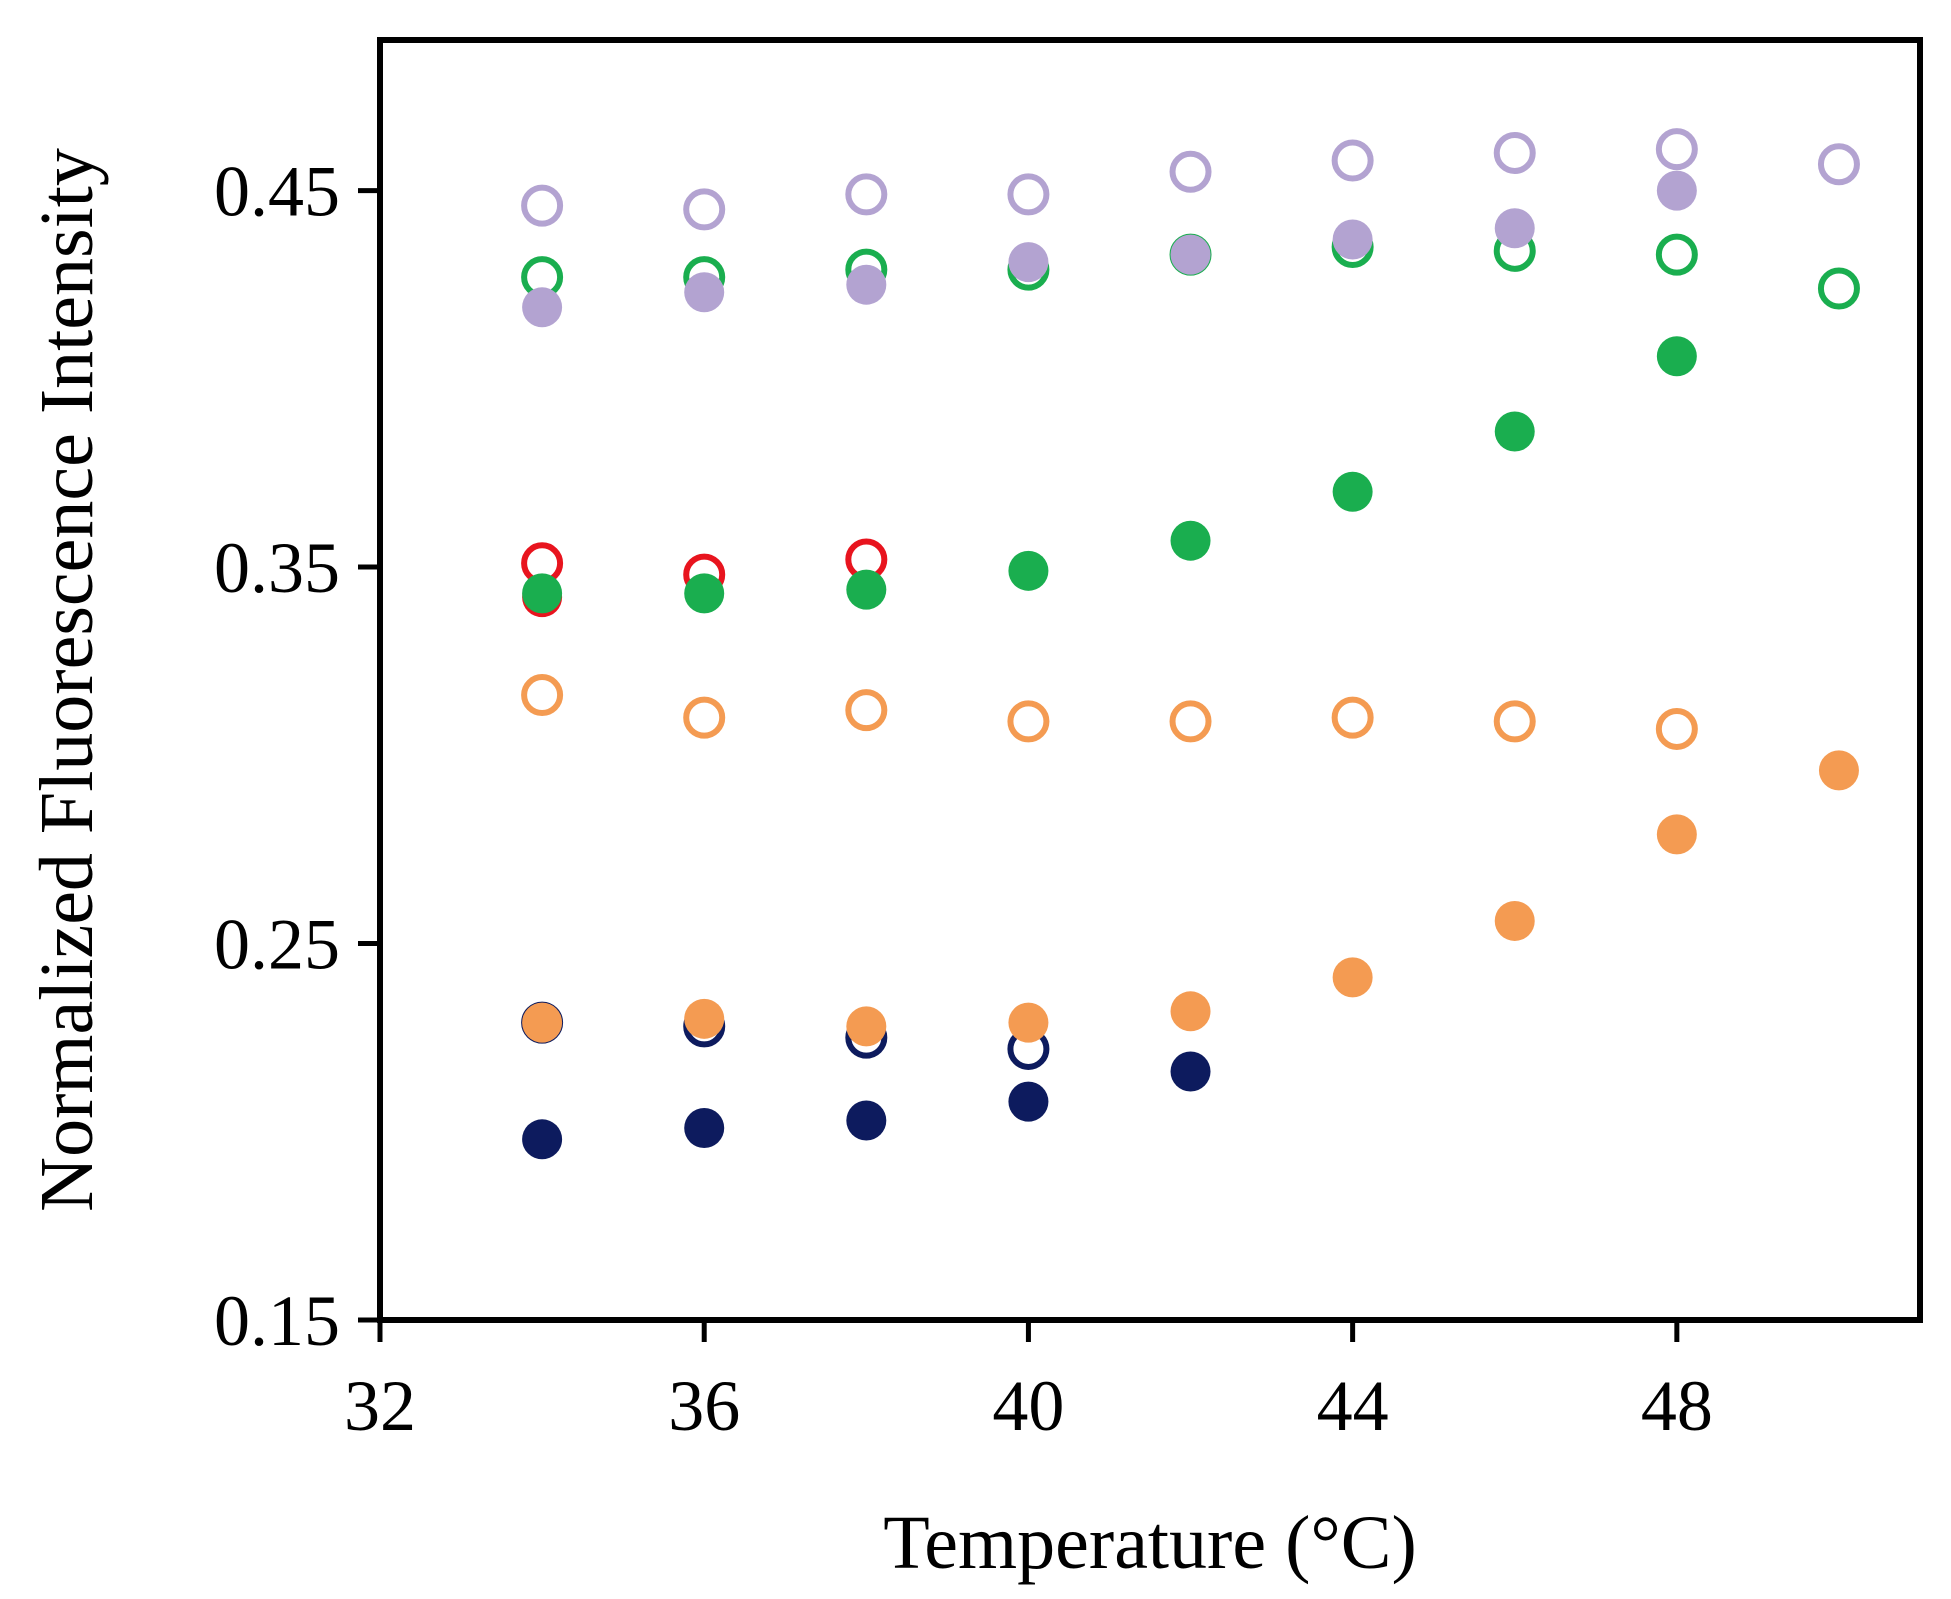 Image resolution: width=1951 pixels, height=1599 pixels. I want to click on x-tick-label: 36, so click(704, 1406).